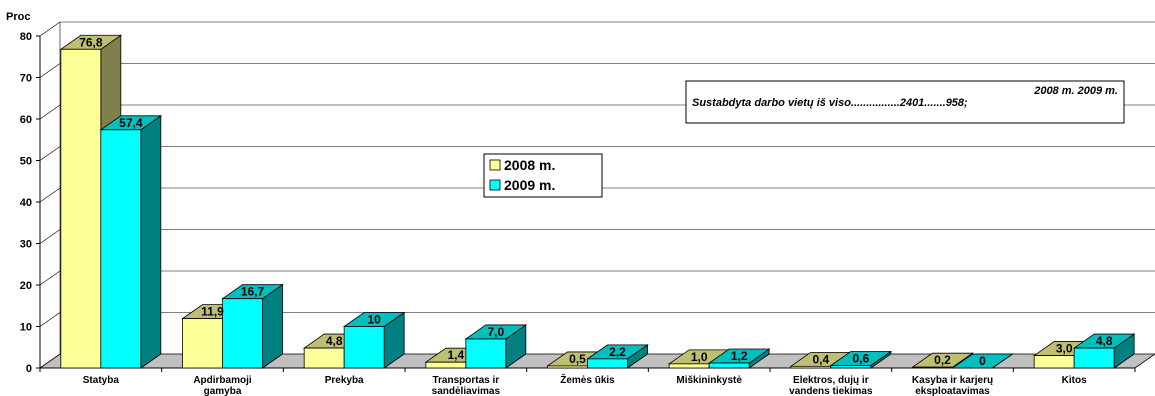 This screenshot has width=1155, height=396. Describe the element at coordinates (1075, 91) in the screenshot. I see `note-header: 2008 m. 2009 m.` at that location.